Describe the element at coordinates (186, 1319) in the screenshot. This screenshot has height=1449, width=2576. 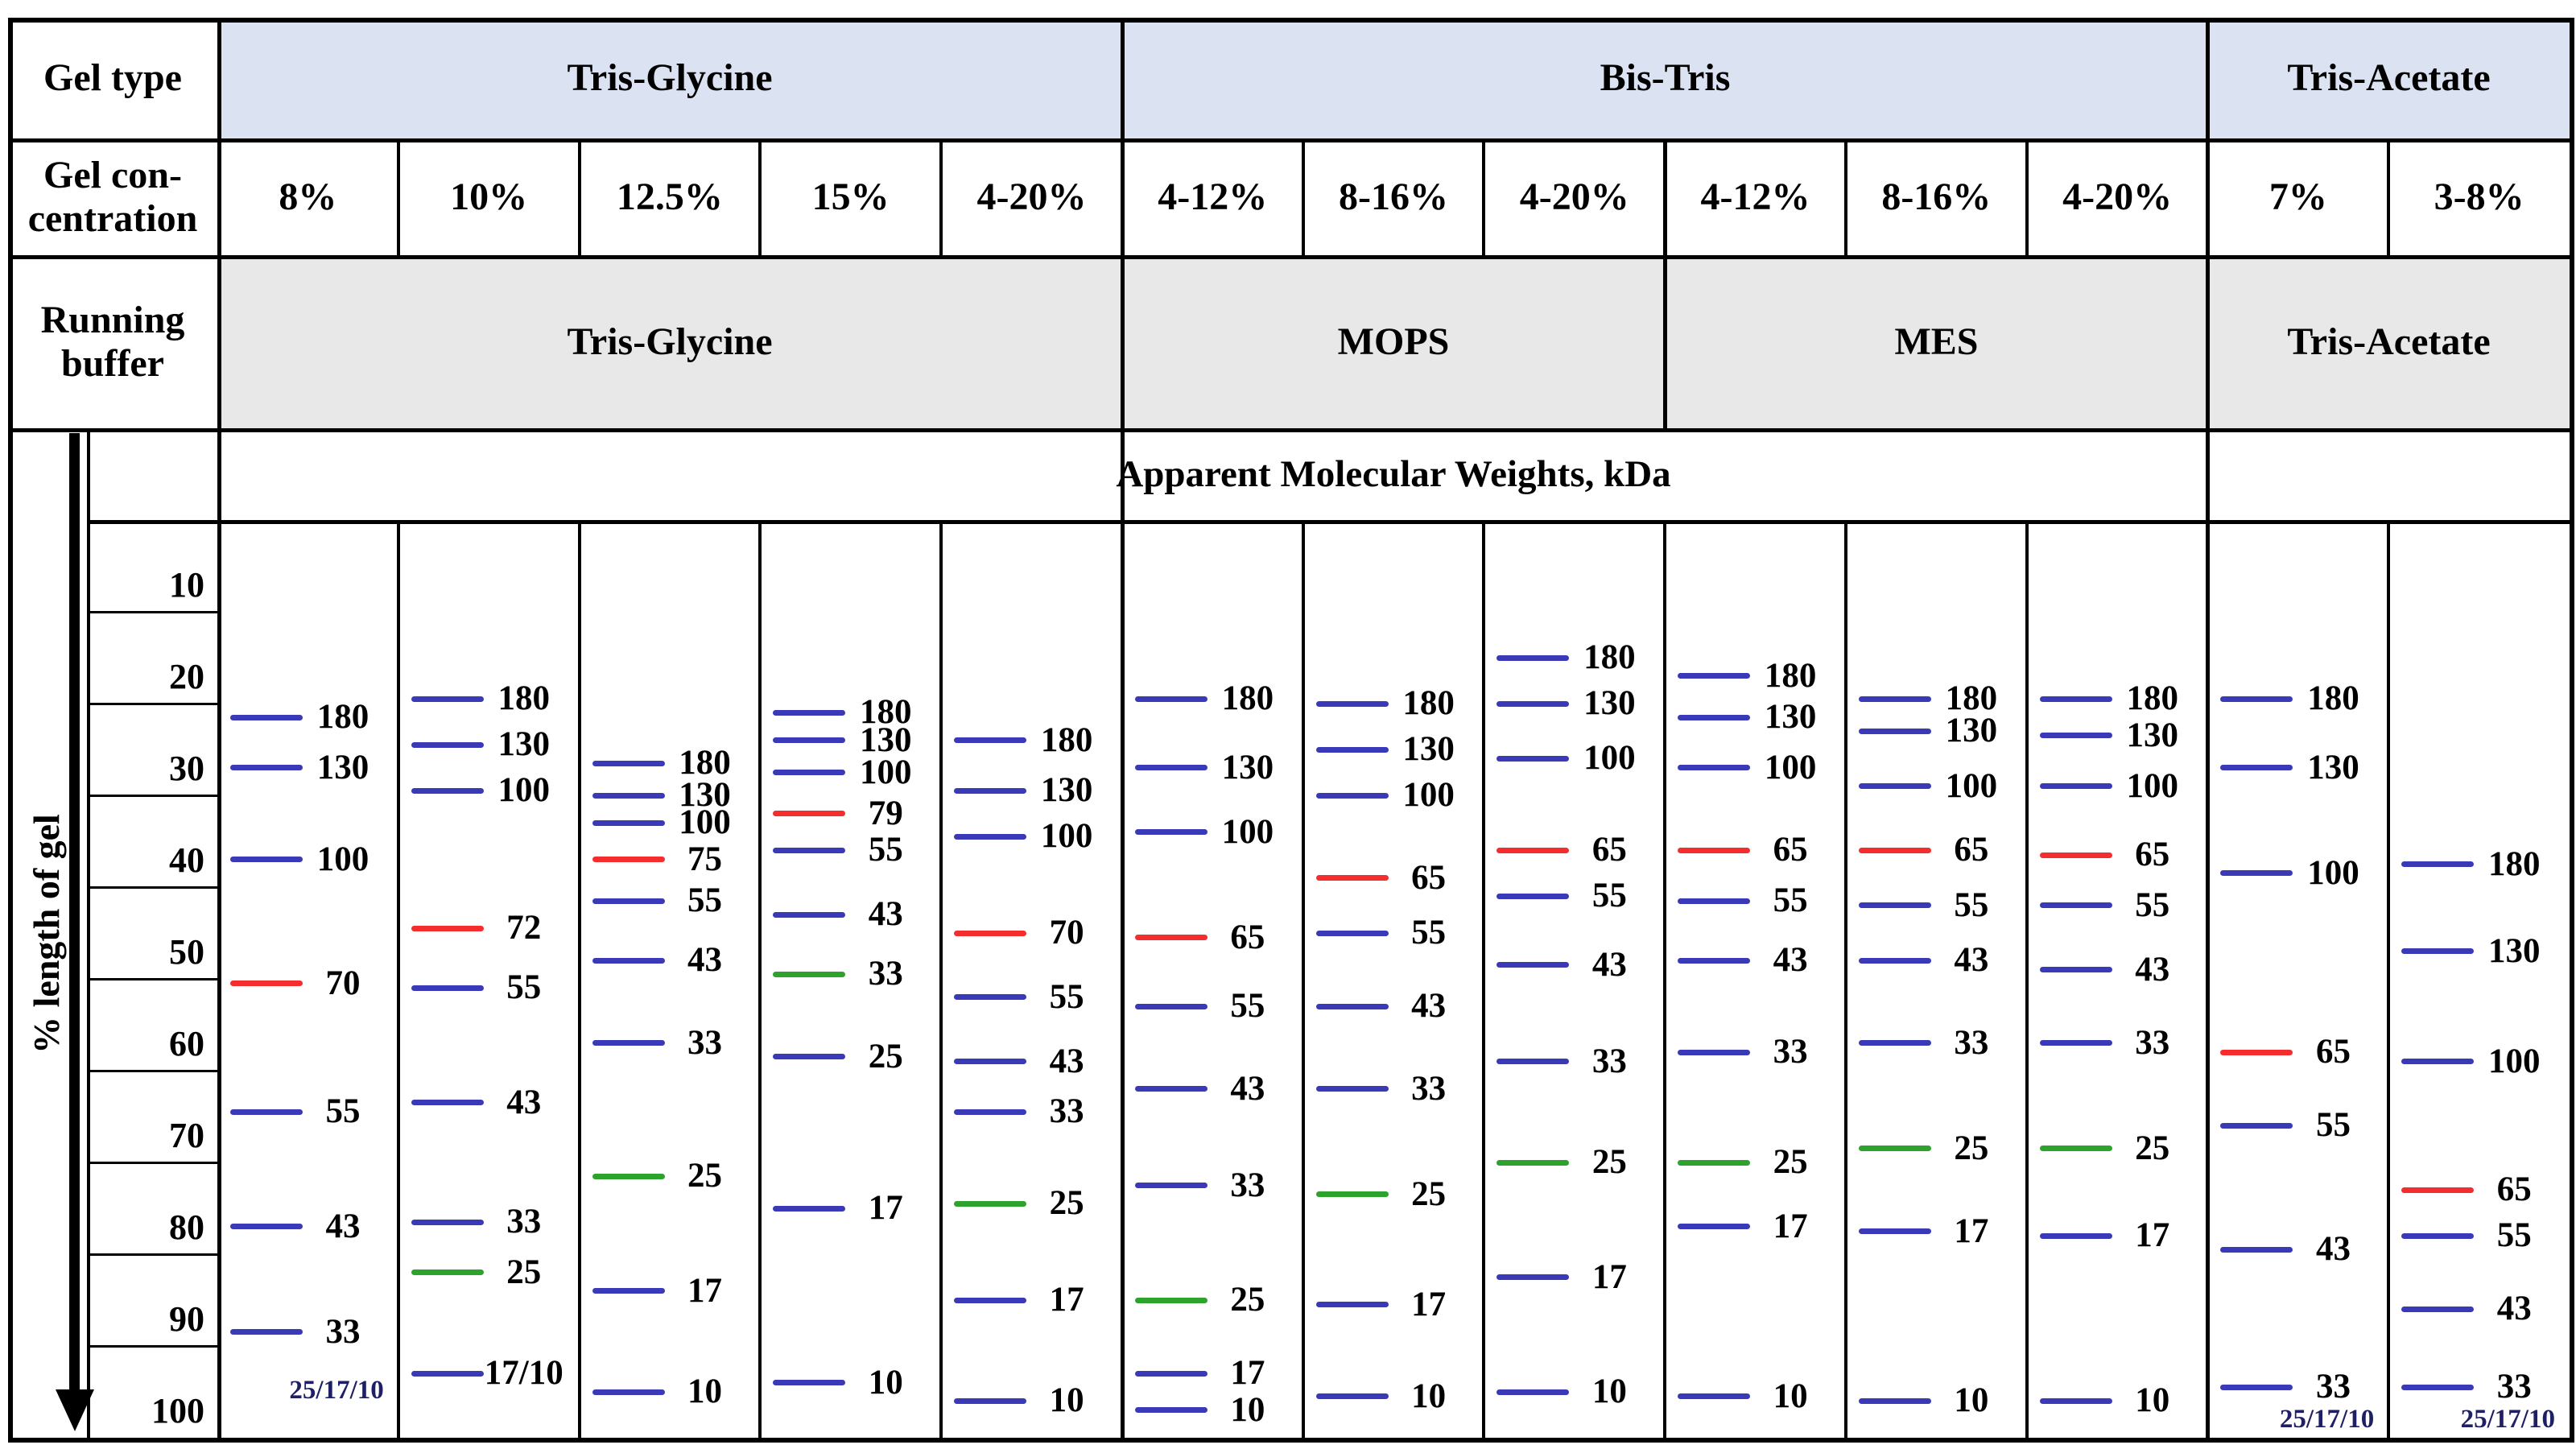
I see `axis-tick-label: 90` at that location.